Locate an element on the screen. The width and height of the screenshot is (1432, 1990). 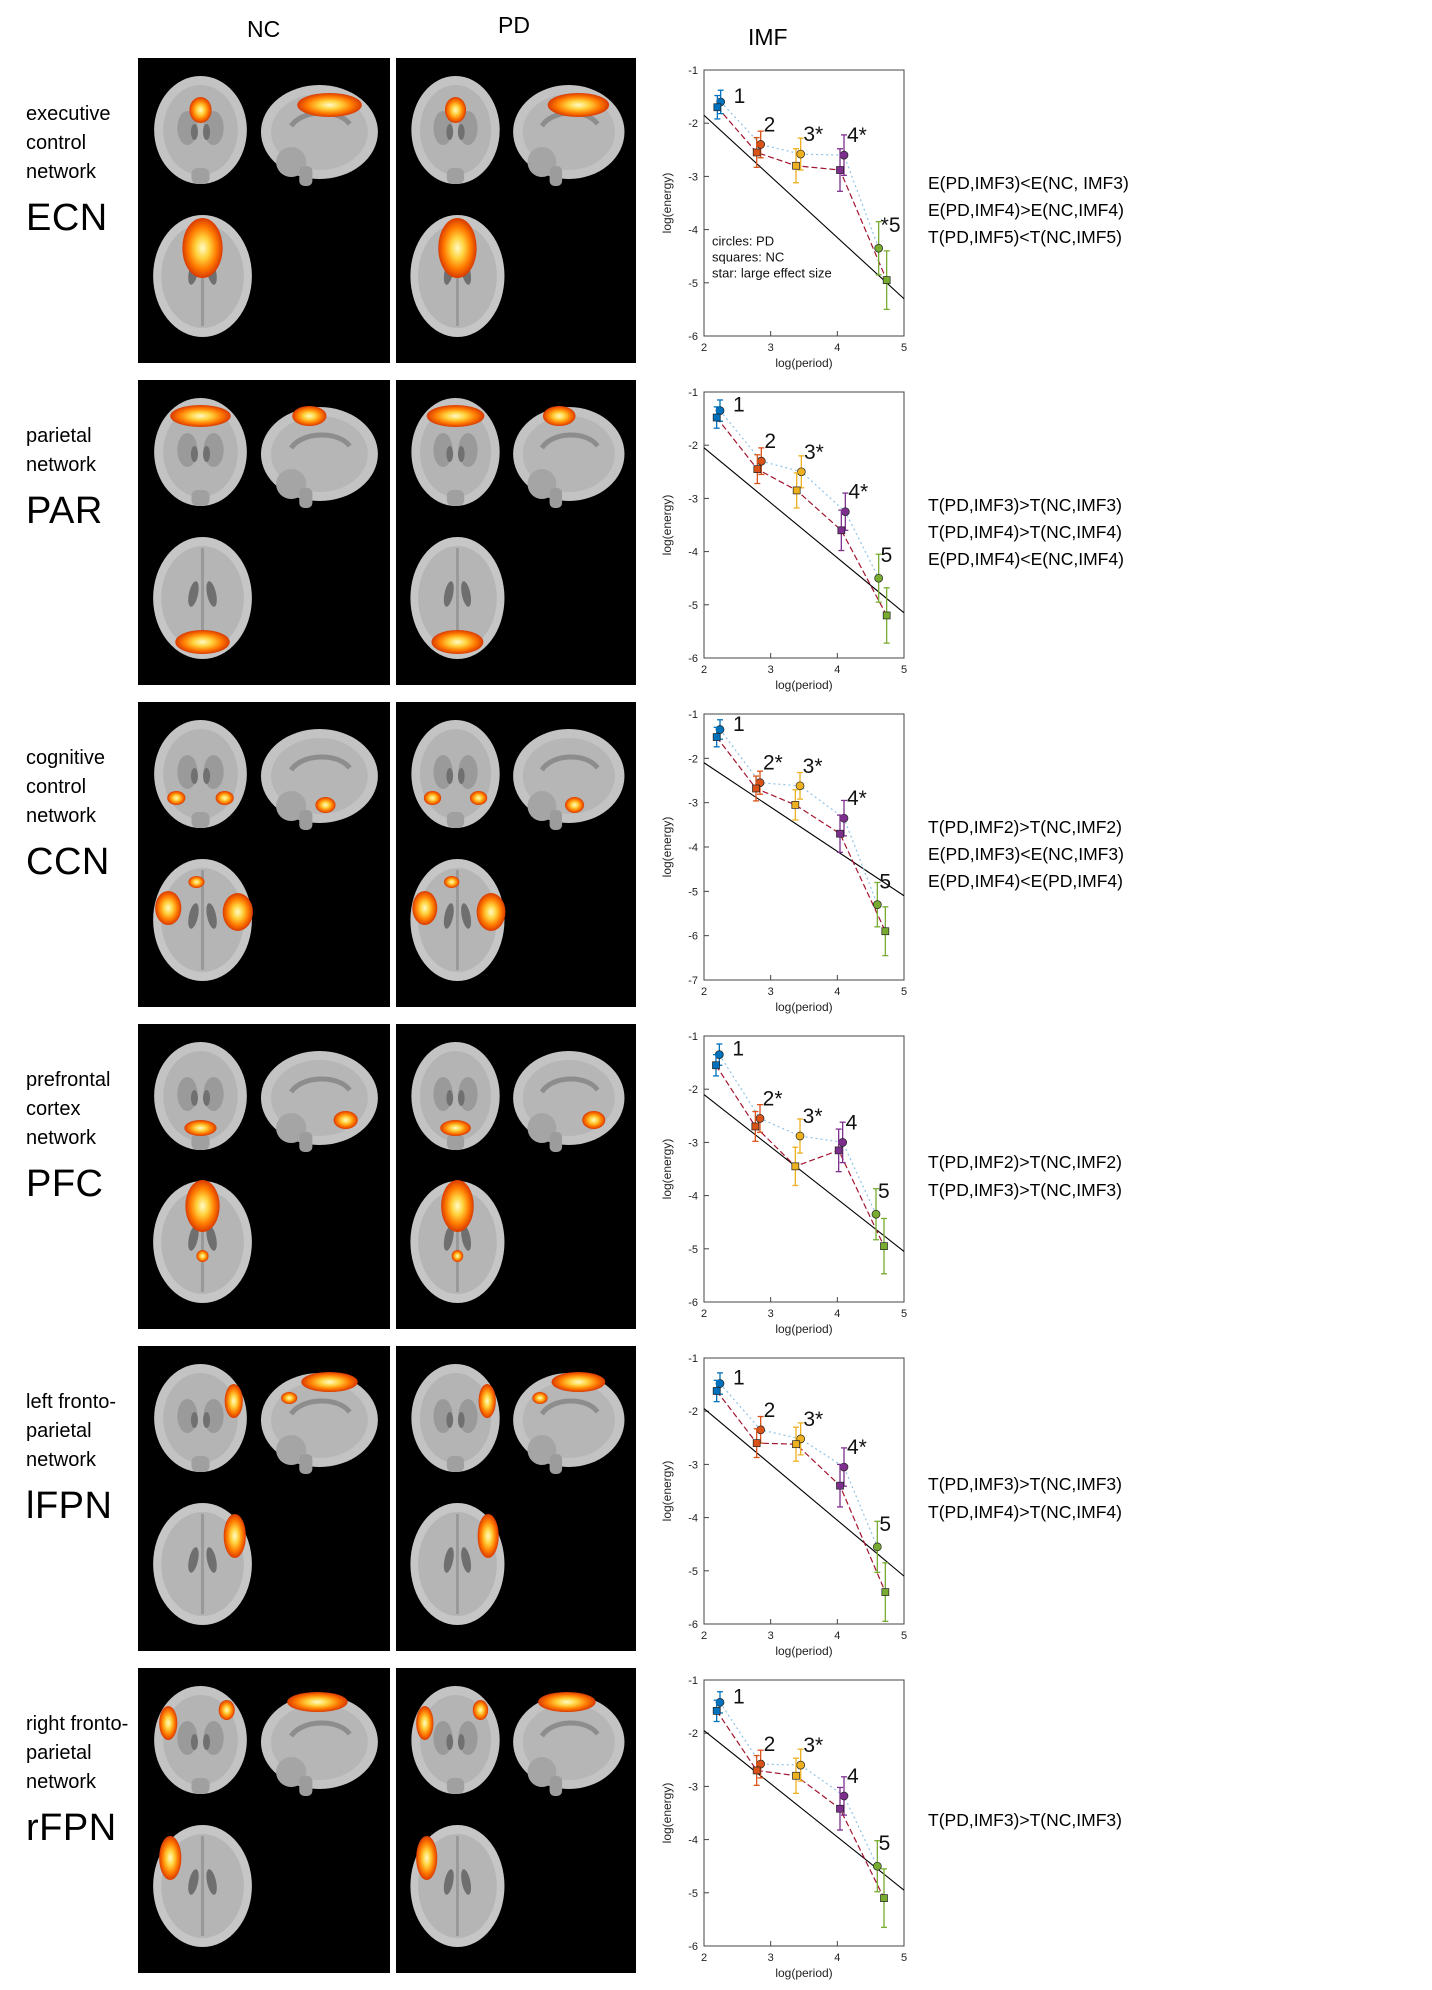
imf-point-labels: 1 2* 3* 4 5 is located at coordinates (810, 1121).